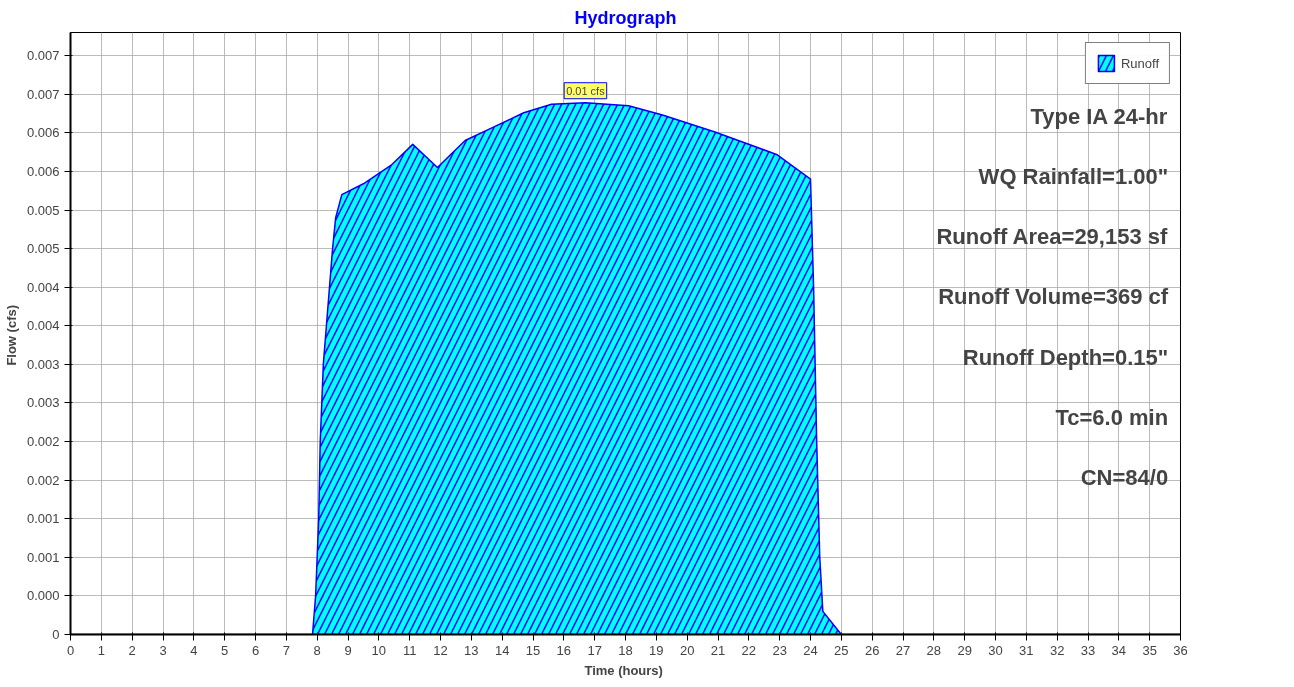  Describe the element at coordinates (1053, 297) in the screenshot. I see `annotation: Runoff Volume=369 cf` at that location.